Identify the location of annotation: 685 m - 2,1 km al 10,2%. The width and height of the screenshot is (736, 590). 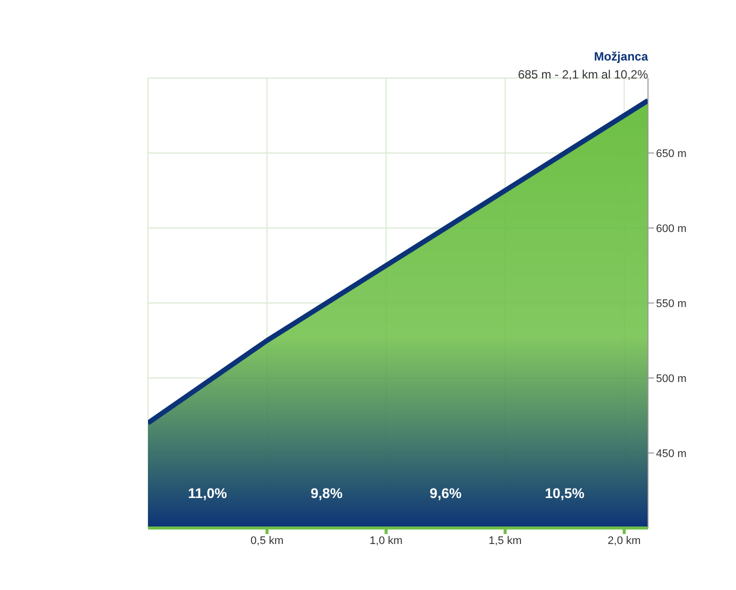
(583, 75).